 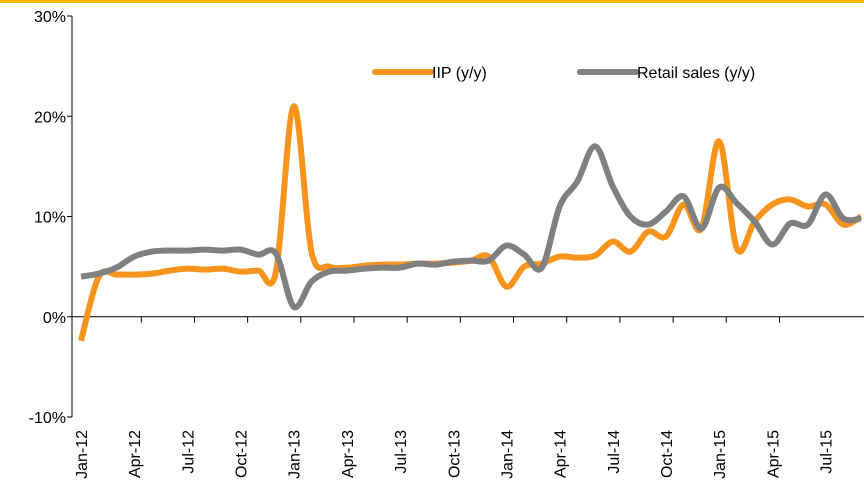 I want to click on y-tick-label: 30%, so click(x=50, y=17).